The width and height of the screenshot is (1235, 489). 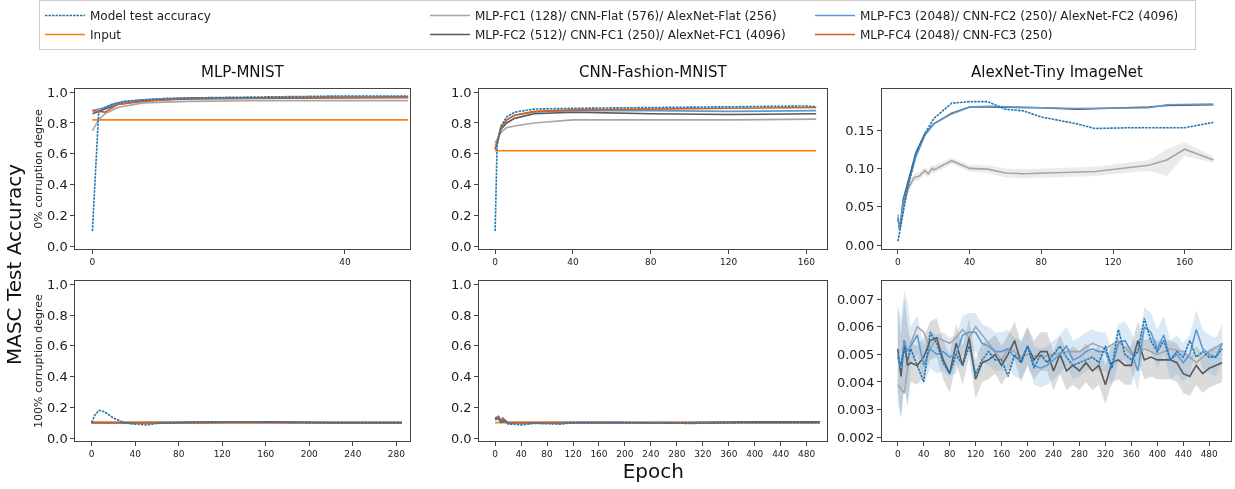 What do you see at coordinates (956, 35) in the screenshot?
I see `legend-label: MLP-FC4 (2048)/ CNN-FC3 (250)` at bounding box center [956, 35].